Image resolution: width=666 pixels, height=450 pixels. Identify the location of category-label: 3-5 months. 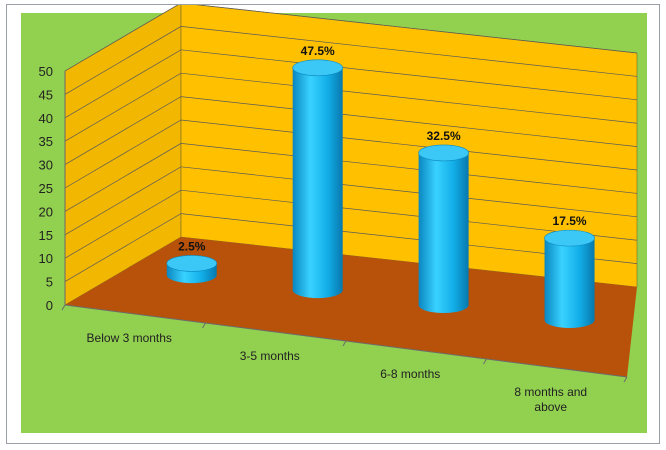
(270, 356).